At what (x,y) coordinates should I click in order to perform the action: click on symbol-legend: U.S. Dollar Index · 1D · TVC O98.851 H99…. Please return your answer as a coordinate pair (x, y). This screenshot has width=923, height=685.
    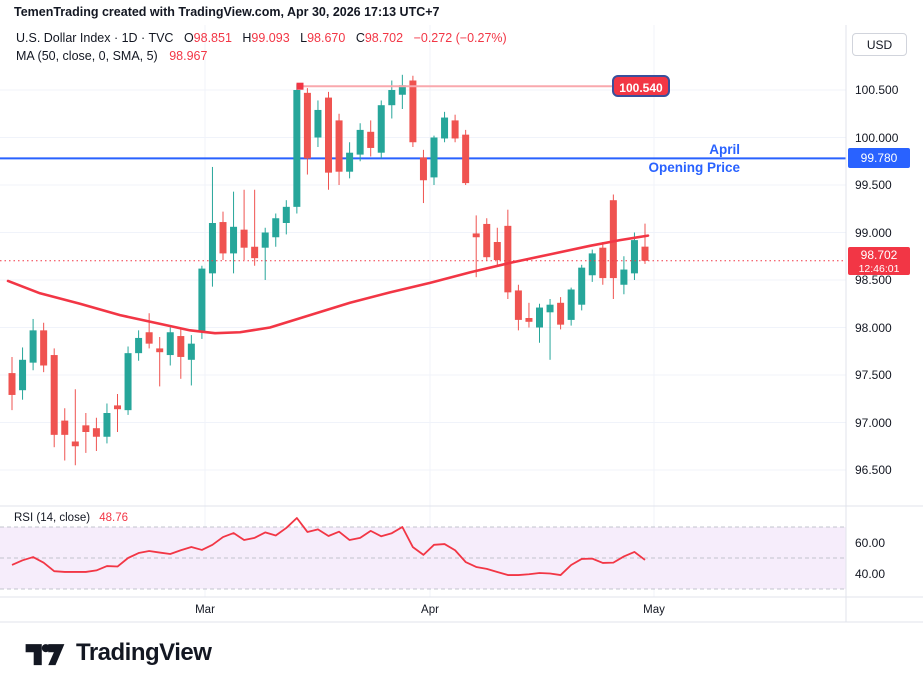
    Looking at the image, I should click on (261, 38).